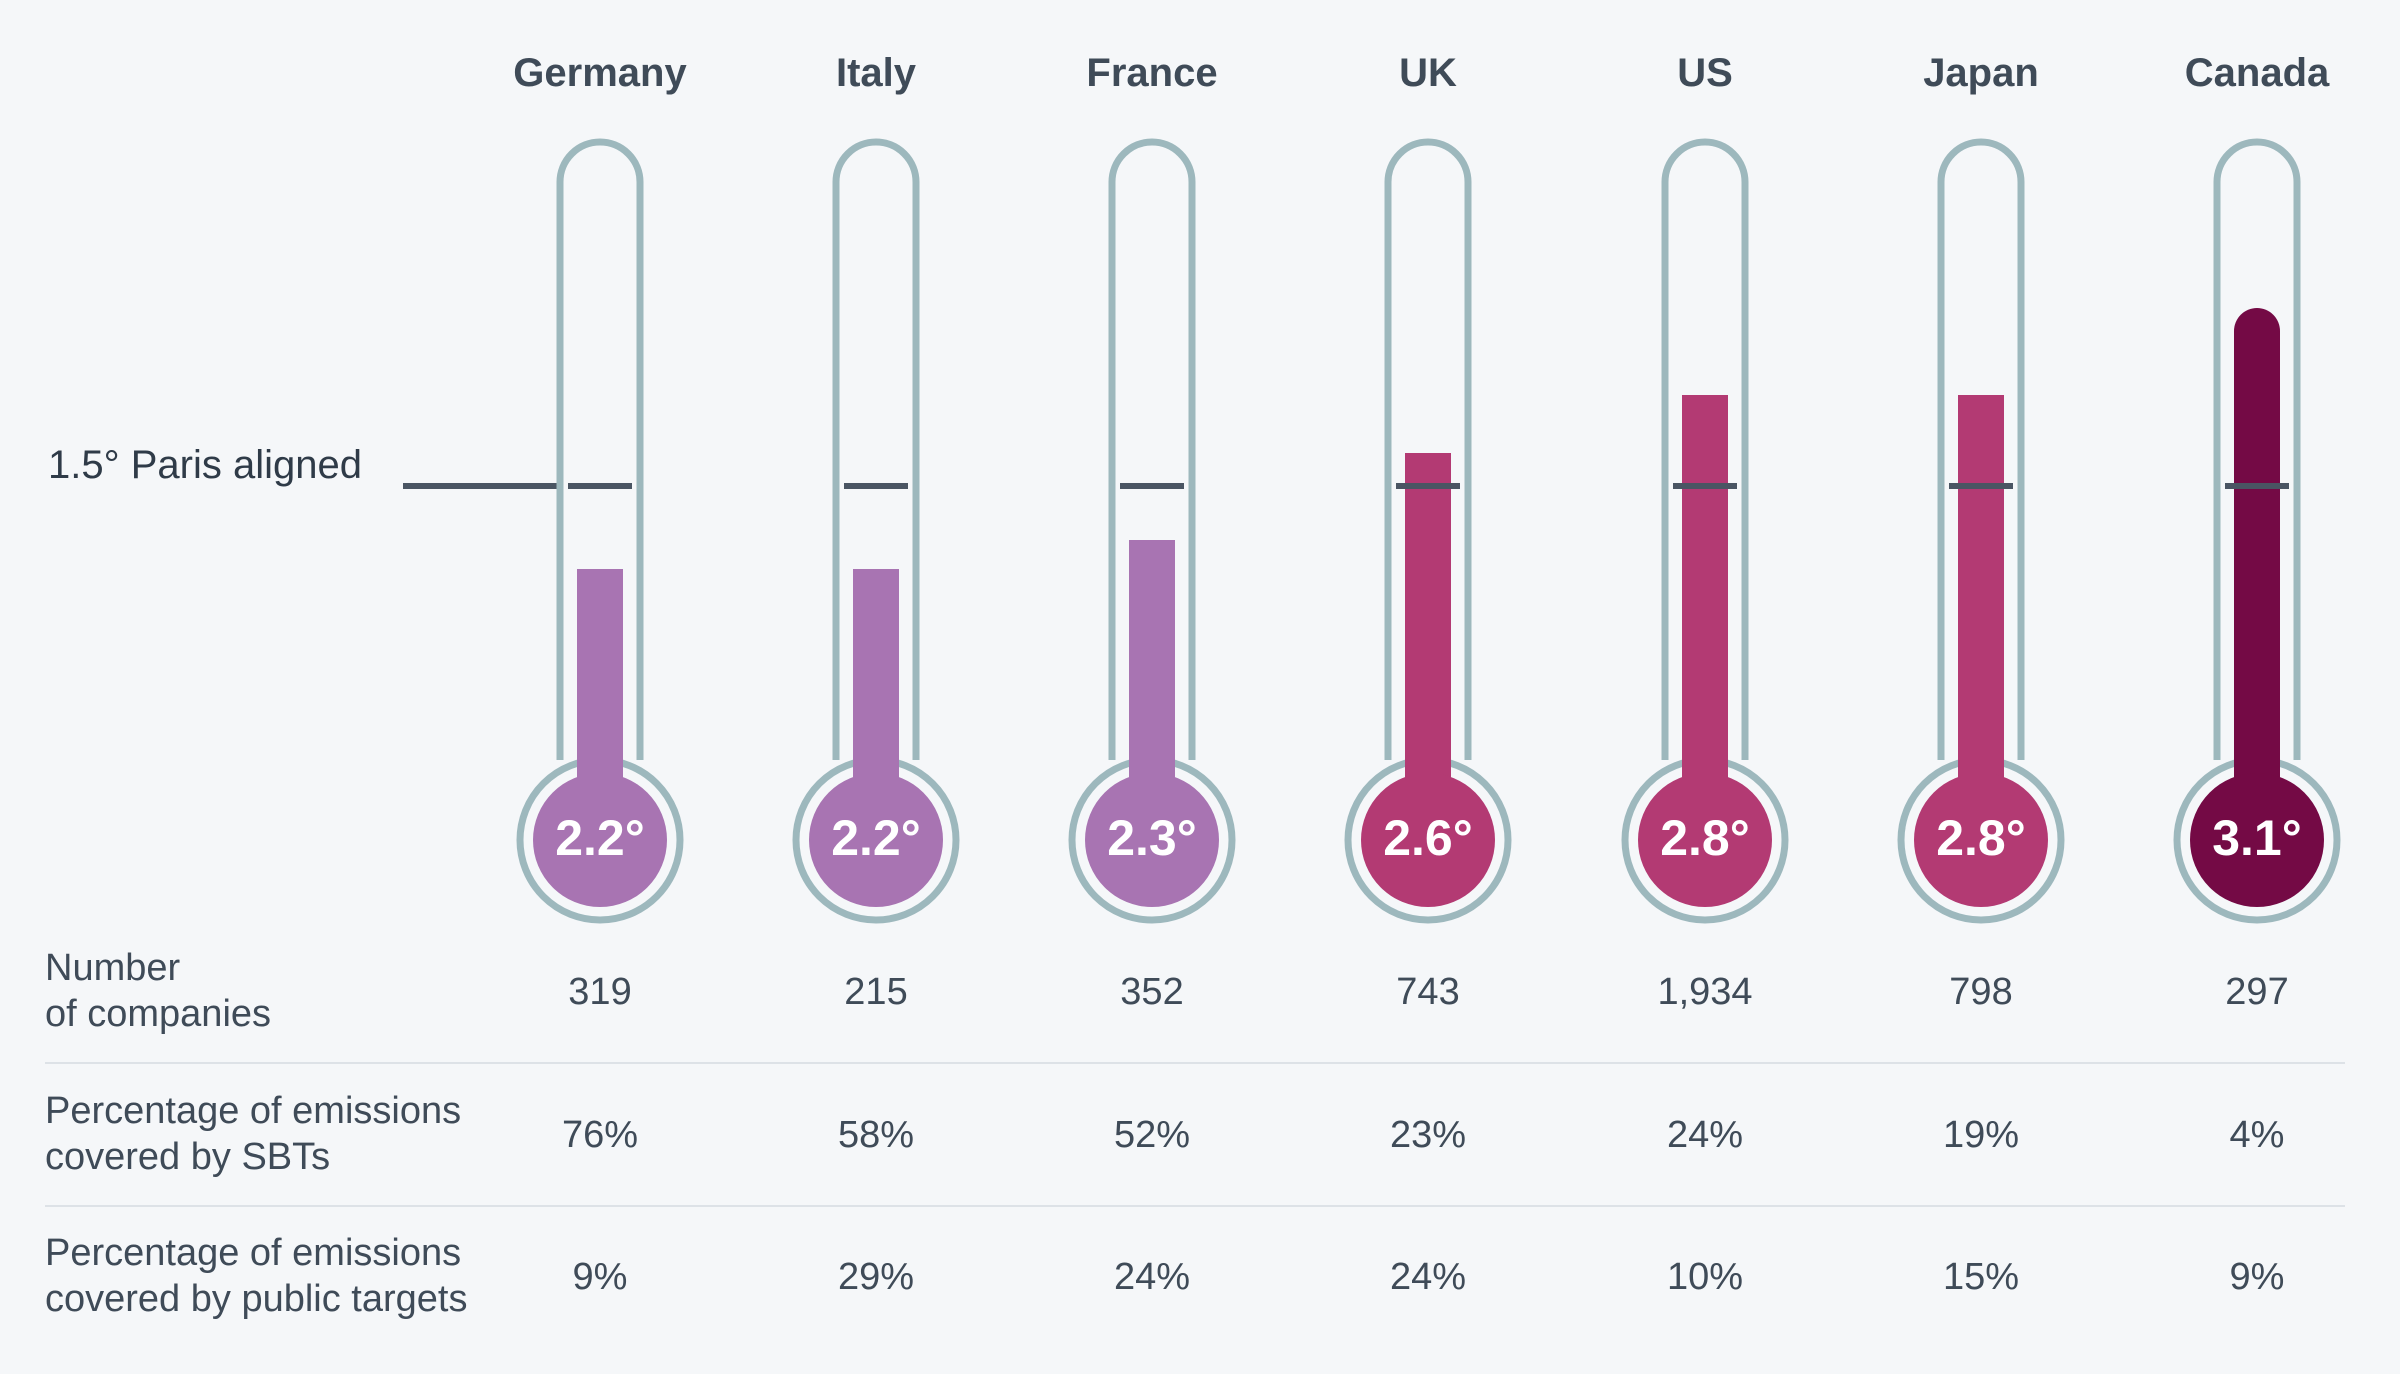 The height and width of the screenshot is (1374, 2400). I want to click on table-cell: 743, so click(1428, 992).